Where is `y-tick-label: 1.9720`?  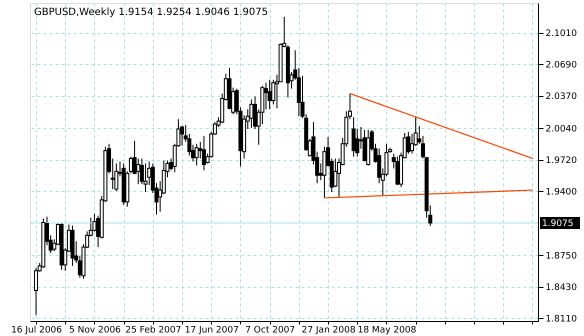
y-tick-label: 1.9720 is located at coordinates (562, 161).